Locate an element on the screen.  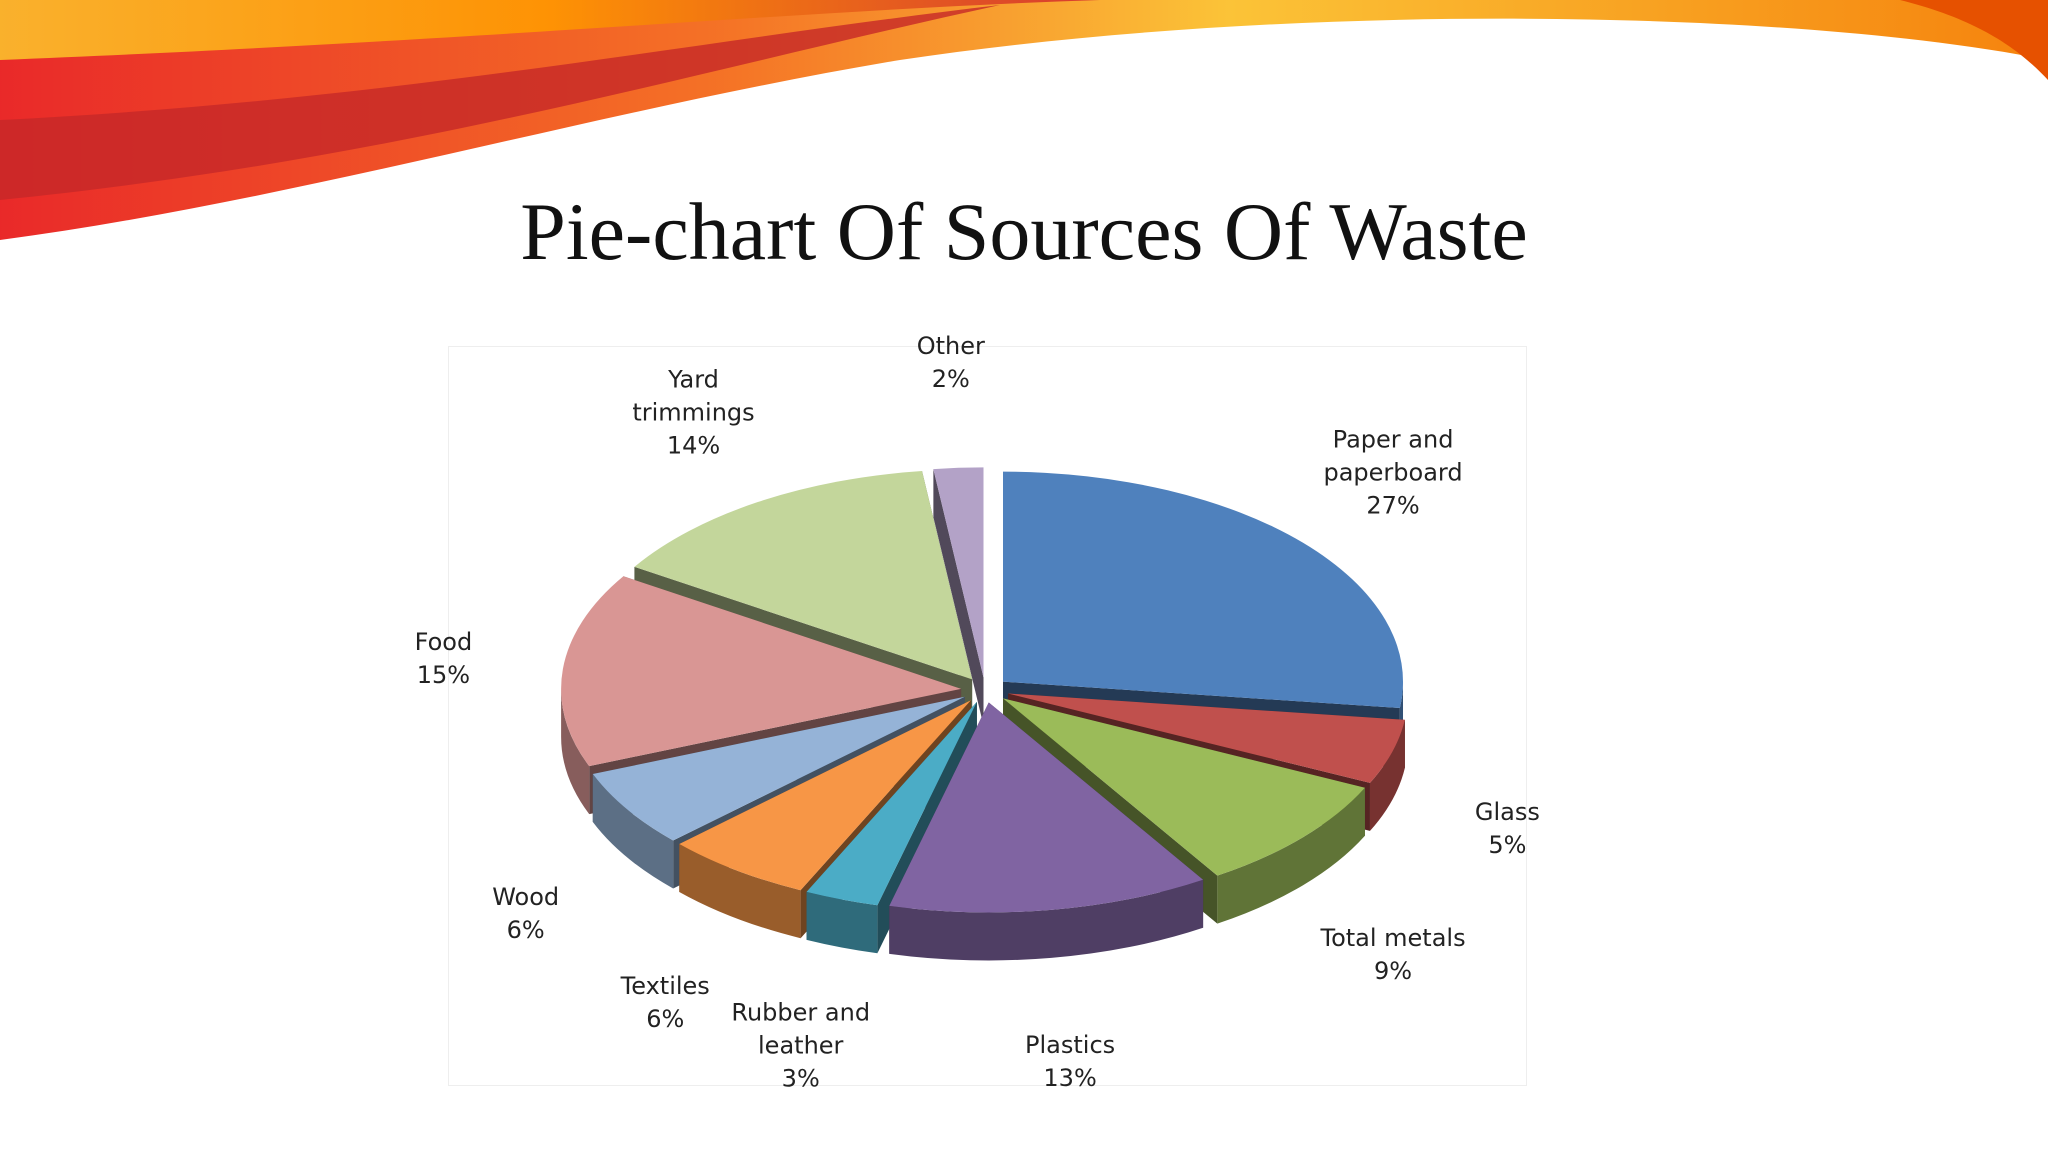
category-label: Textiles is located at coordinates (665, 986).